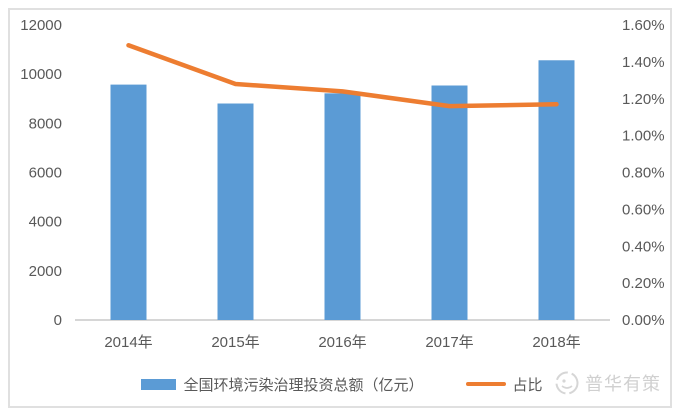 Image resolution: width=684 pixels, height=415 pixels. Describe the element at coordinates (643, 283) in the screenshot. I see `right-axis-tick: 0.20%` at that location.